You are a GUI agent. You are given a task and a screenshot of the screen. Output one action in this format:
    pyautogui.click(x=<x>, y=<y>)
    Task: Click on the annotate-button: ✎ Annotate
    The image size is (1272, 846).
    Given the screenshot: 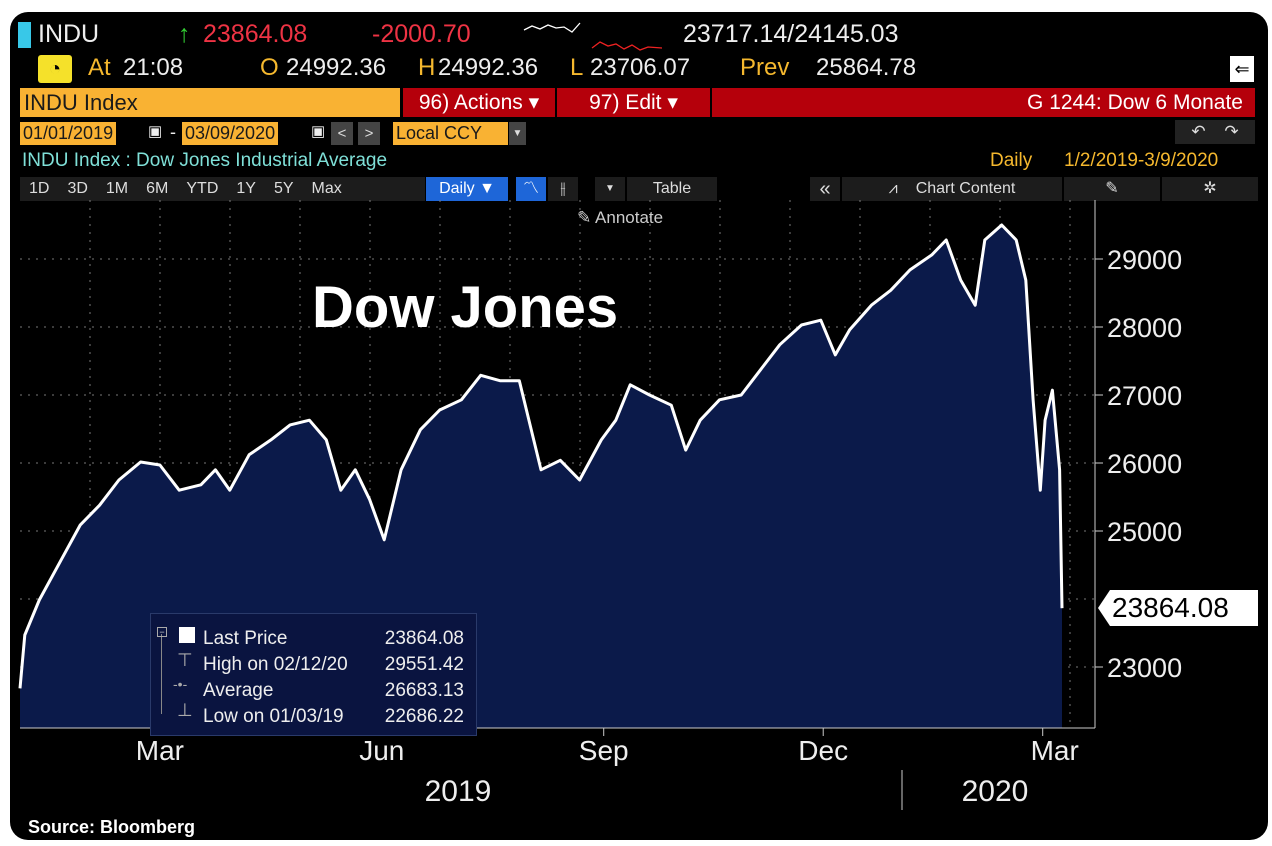 What is the action you would take?
    pyautogui.click(x=620, y=218)
    